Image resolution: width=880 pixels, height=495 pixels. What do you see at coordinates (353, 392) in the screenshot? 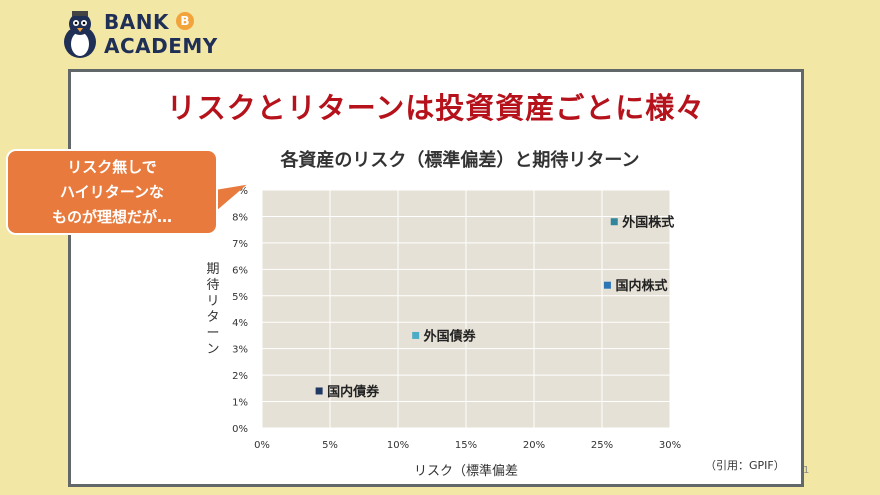
I see `data-point-label: 国内債券` at bounding box center [353, 392].